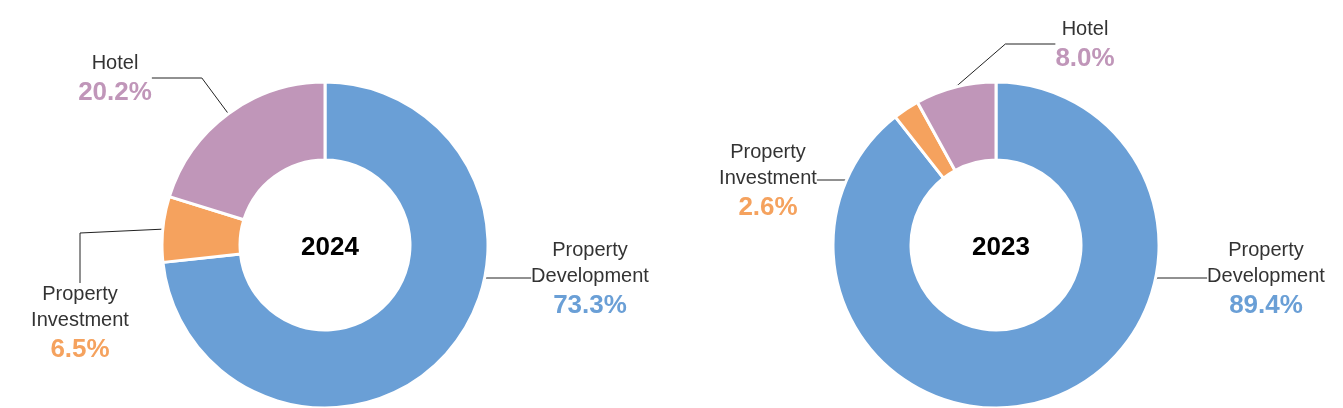  I want to click on data-label: 8.0%, so click(1085, 57).